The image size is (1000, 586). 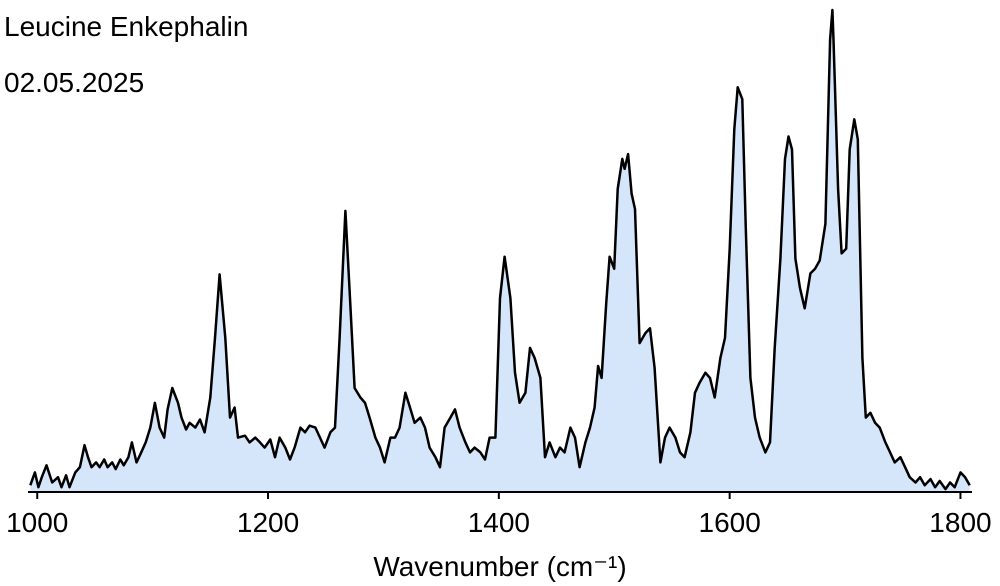 I want to click on x-tick-label: 1200, so click(x=268, y=522).